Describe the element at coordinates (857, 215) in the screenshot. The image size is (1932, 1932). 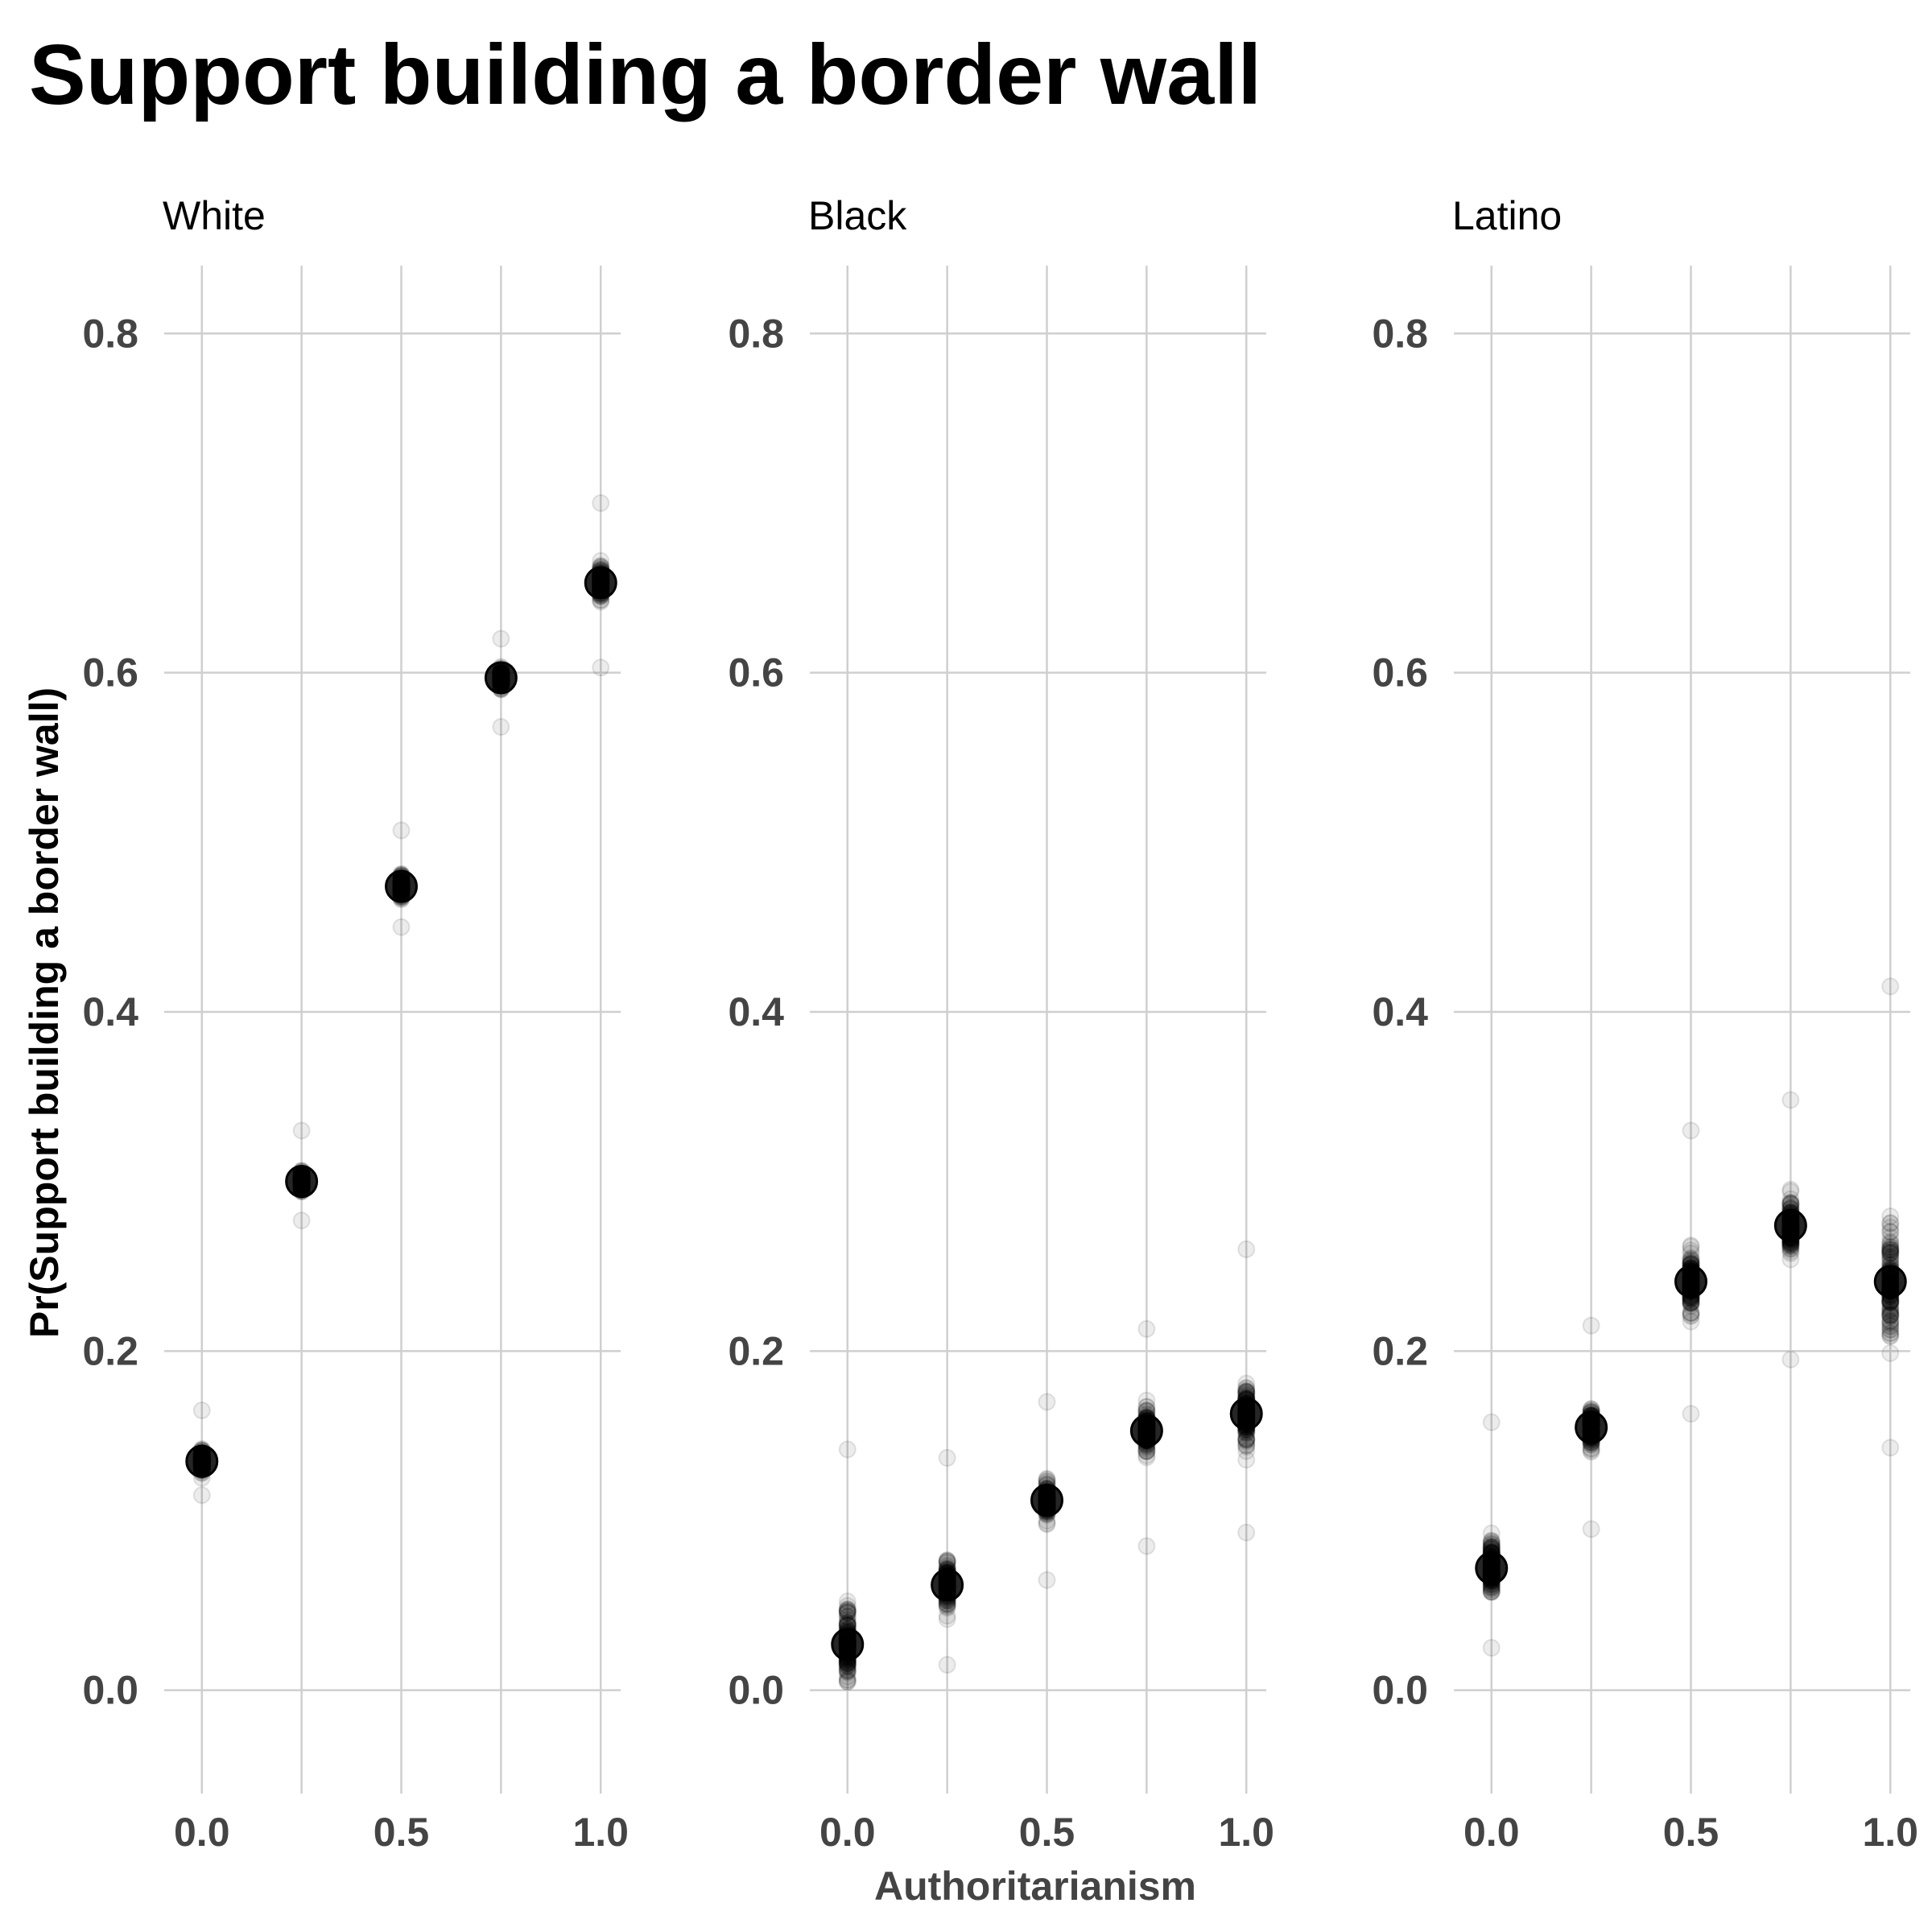
I see `facet-label: Black` at that location.